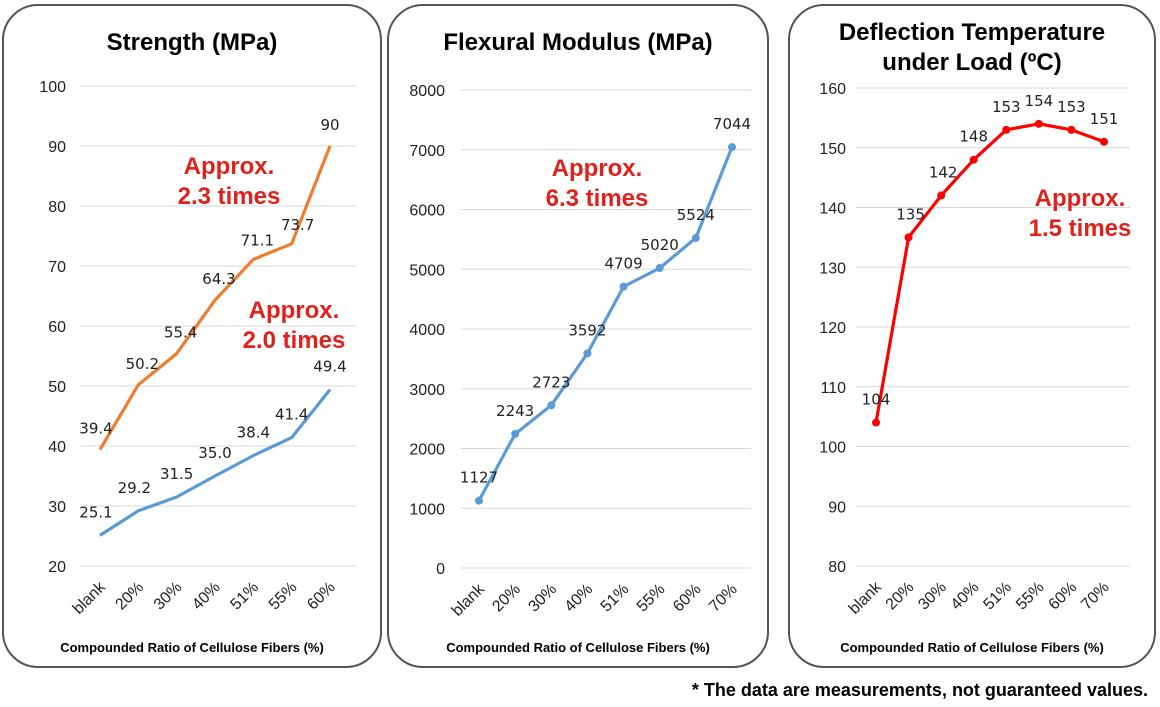 This screenshot has width=1160, height=707. I want to click on y-tick-label: 130, so click(832, 268).